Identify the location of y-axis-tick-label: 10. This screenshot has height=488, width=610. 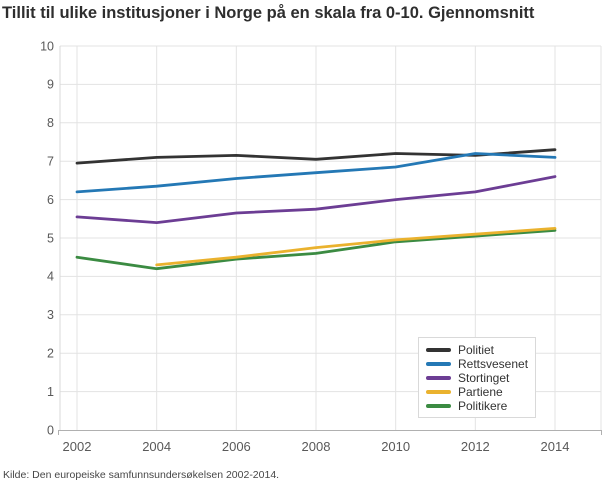
(47, 46).